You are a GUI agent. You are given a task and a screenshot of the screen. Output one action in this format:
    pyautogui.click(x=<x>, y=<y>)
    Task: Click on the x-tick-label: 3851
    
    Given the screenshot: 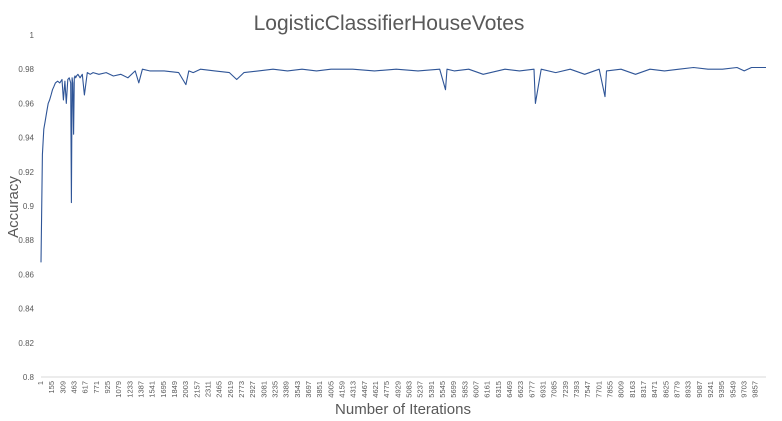 What is the action you would take?
    pyautogui.click(x=319, y=389)
    